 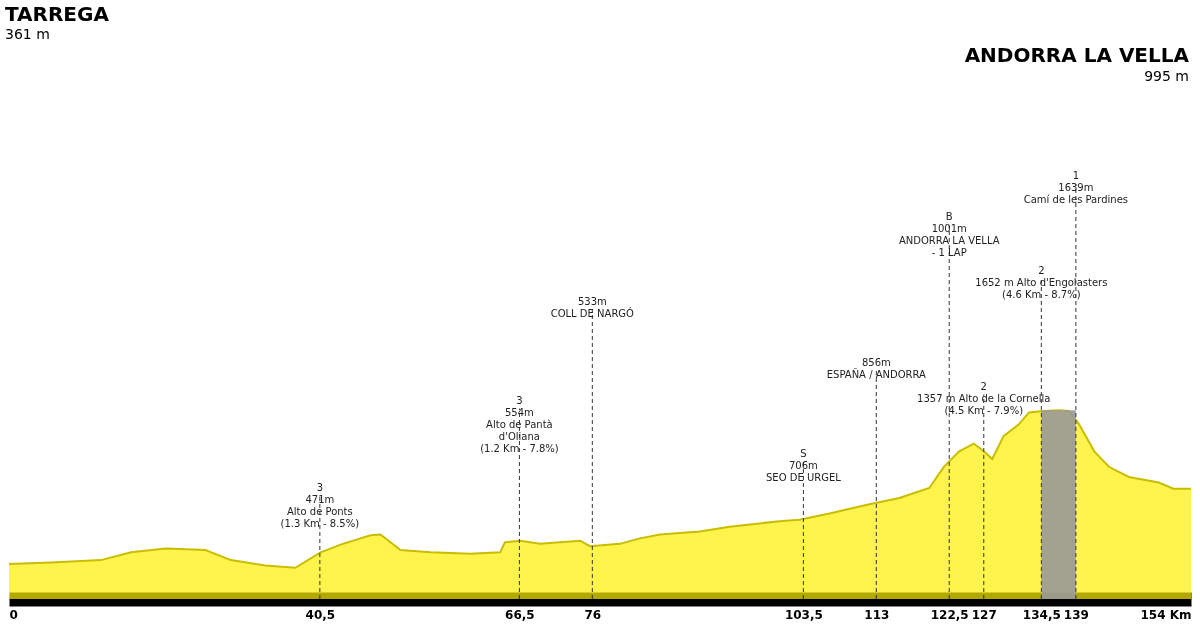 What do you see at coordinates (13, 614) in the screenshot?
I see `x-tick-label: 0` at bounding box center [13, 614].